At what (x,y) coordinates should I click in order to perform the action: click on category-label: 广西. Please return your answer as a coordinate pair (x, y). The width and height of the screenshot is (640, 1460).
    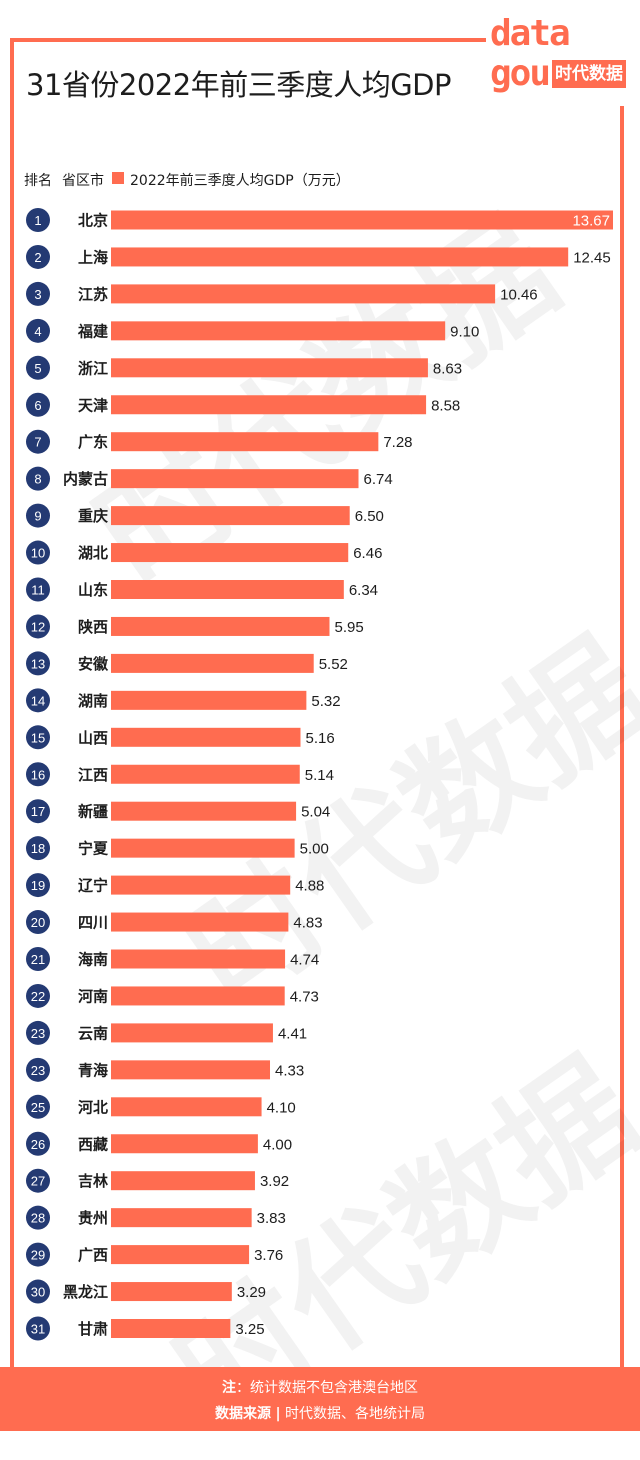
    Looking at the image, I should click on (93, 1255).